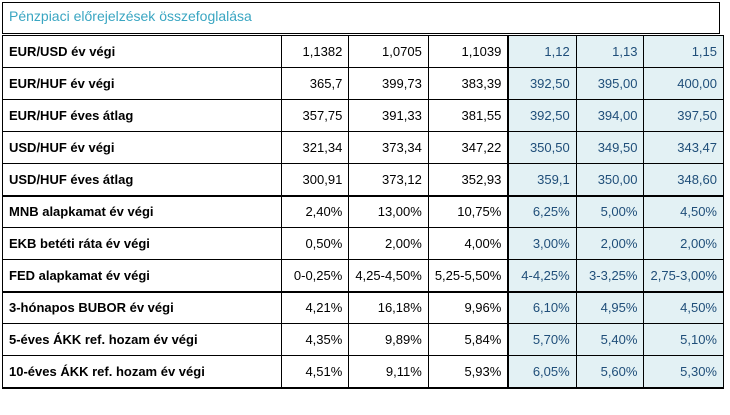 The height and width of the screenshot is (415, 730). Describe the element at coordinates (684, 276) in the screenshot. I see `forecast-value-cell: 2,75-3,00%` at that location.